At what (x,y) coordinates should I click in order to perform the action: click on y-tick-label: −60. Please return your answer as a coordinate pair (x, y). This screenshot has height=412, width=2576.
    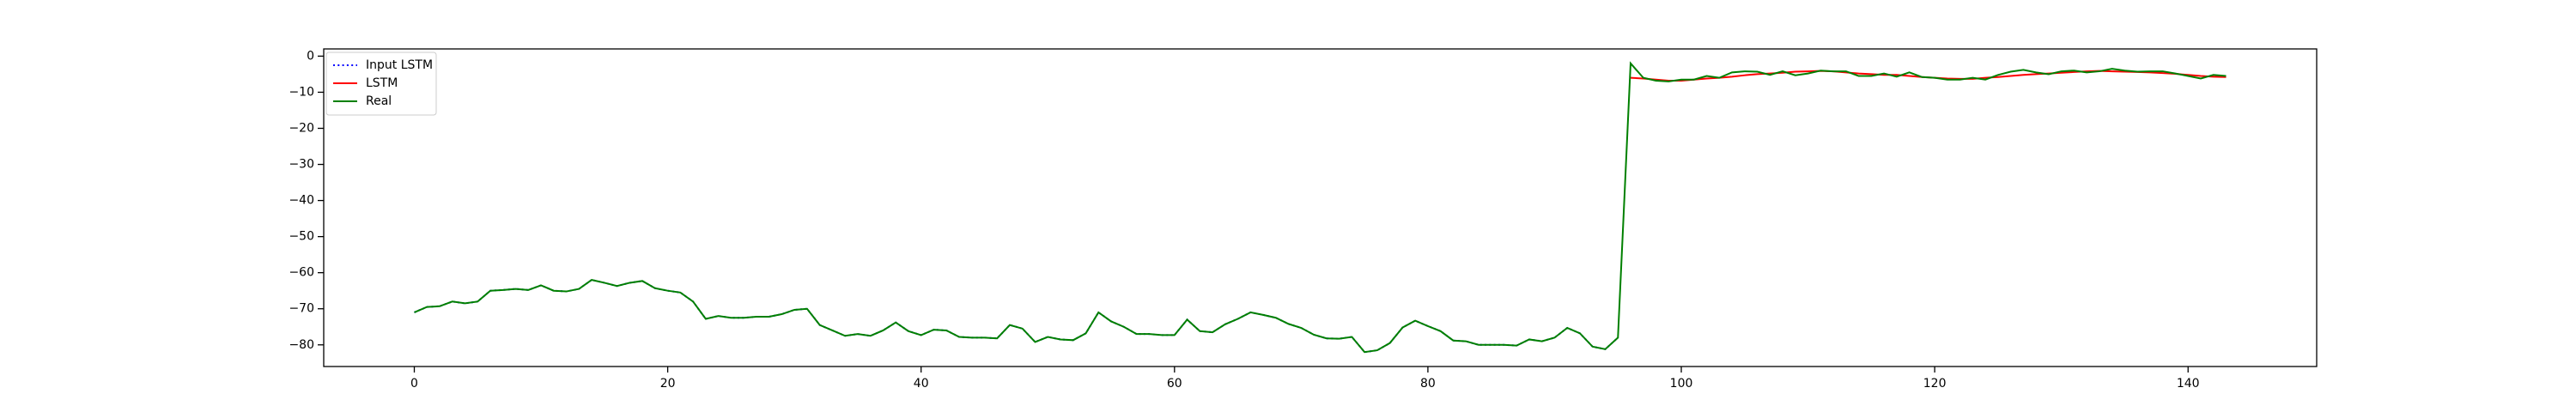
    Looking at the image, I should click on (301, 273).